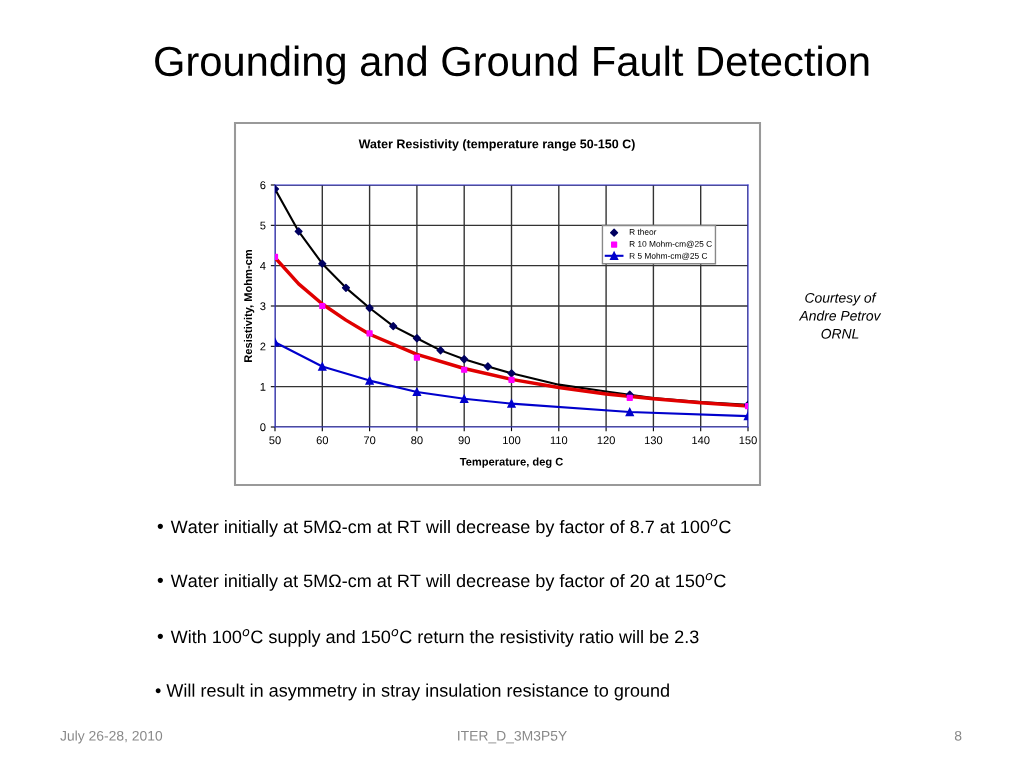 The width and height of the screenshot is (1024, 768). I want to click on x-tick-label: 90, so click(464, 440).